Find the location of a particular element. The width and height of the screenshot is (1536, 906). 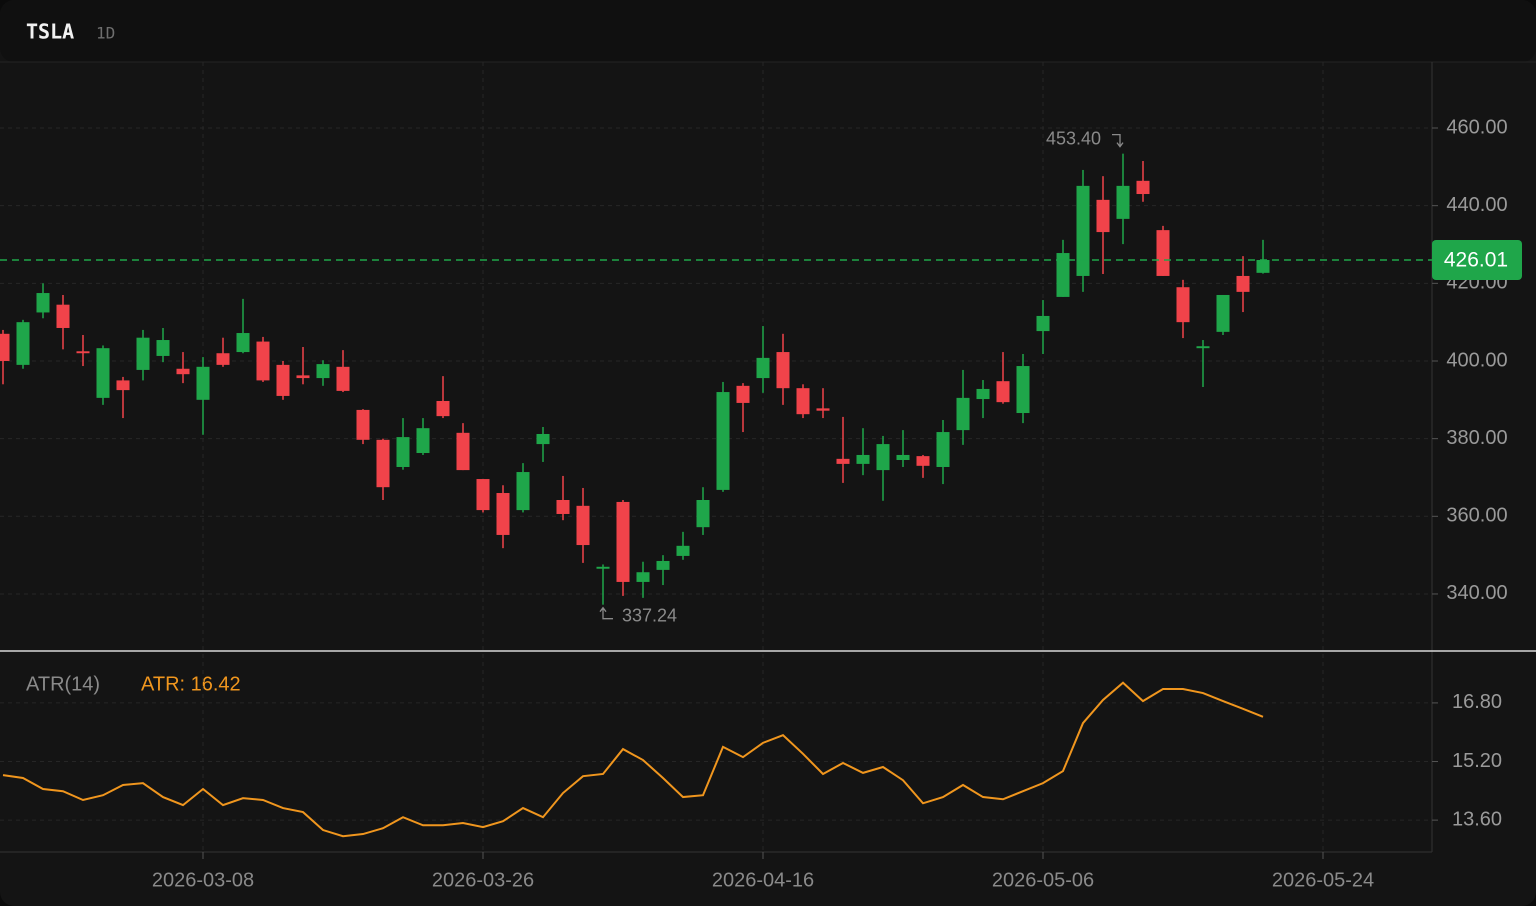

y-tick-label: 15.20 is located at coordinates (1477, 761).